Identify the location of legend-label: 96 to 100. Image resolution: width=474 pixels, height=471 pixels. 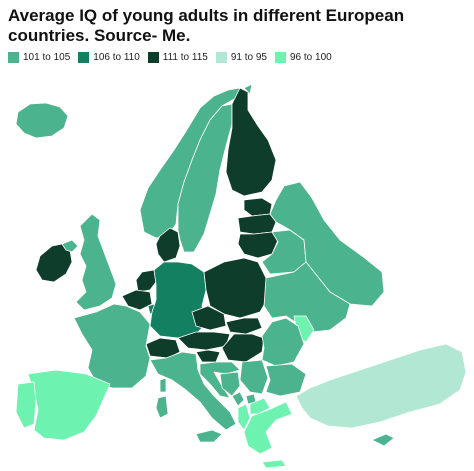
(311, 57).